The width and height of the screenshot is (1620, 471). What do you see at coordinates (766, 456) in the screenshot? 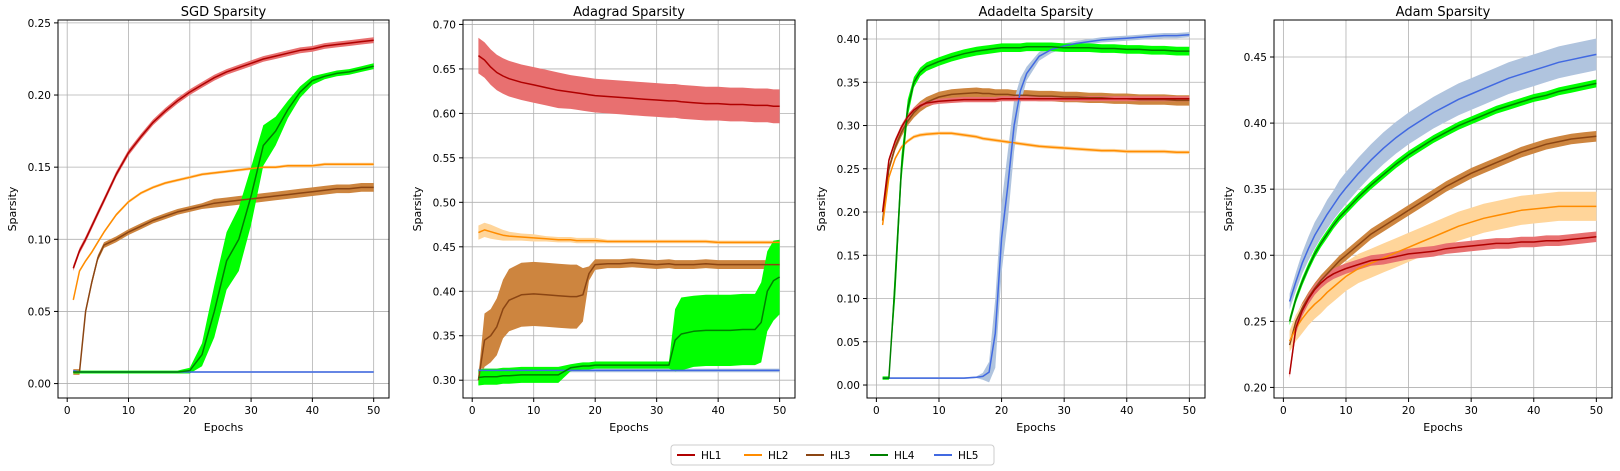
I see `legend-entry-hl2: HL2` at bounding box center [766, 456].